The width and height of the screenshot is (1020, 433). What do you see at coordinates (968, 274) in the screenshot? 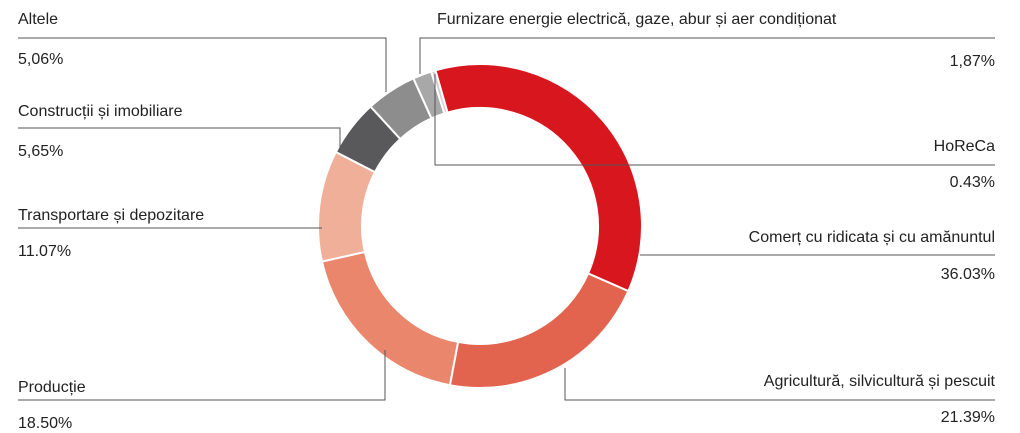
I see `value-label: 36.03%` at bounding box center [968, 274].